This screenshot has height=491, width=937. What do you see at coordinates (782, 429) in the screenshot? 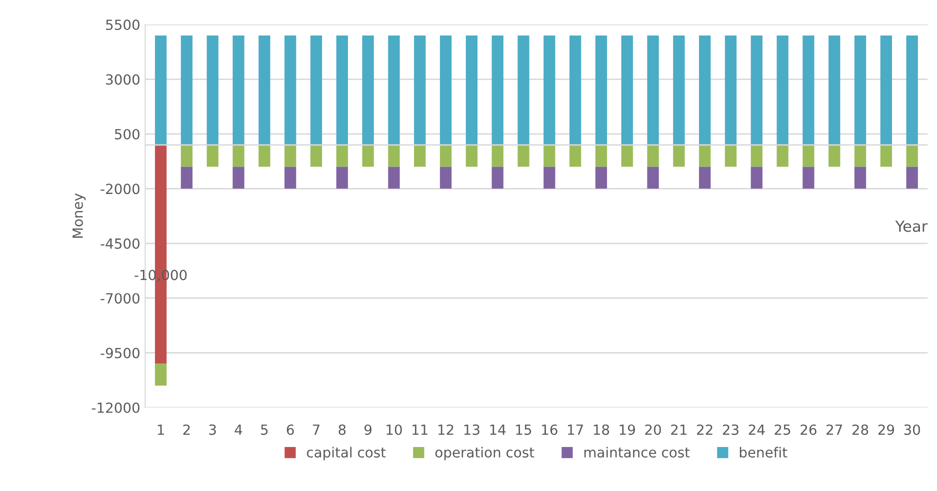
I see `x-tick-label: 25` at bounding box center [782, 429].